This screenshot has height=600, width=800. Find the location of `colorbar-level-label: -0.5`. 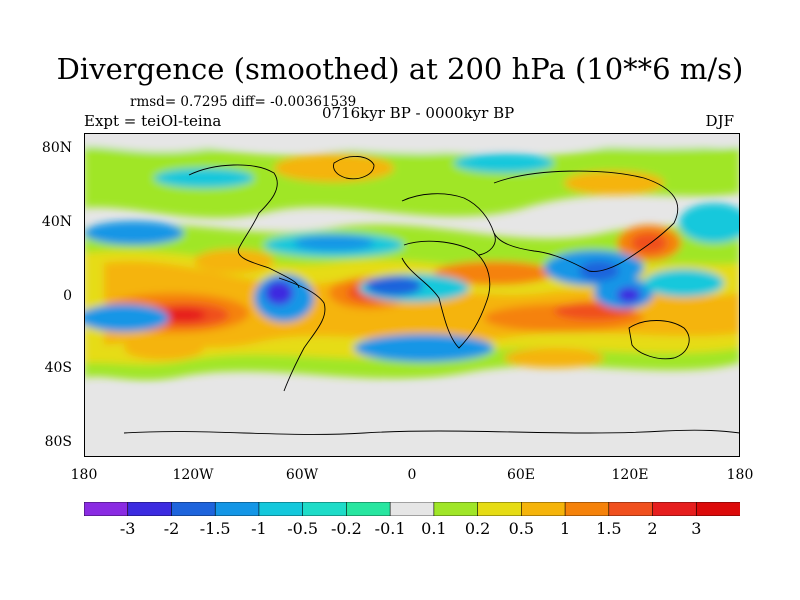

colorbar-level-label: -0.5 is located at coordinates (303, 528).